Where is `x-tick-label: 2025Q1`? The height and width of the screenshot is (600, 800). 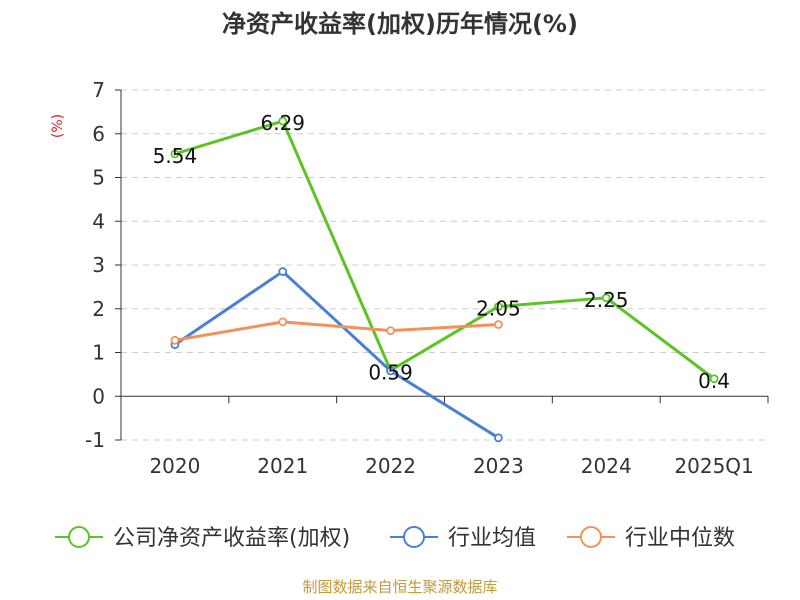
x-tick-label: 2025Q1 is located at coordinates (713, 466).